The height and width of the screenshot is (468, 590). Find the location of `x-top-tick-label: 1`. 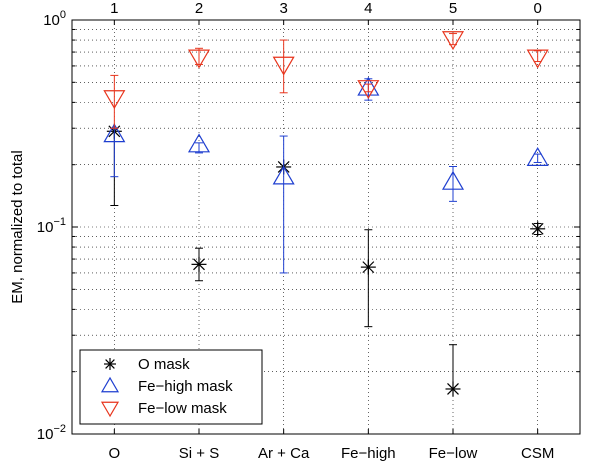

x-top-tick-label: 1 is located at coordinates (114, 8).